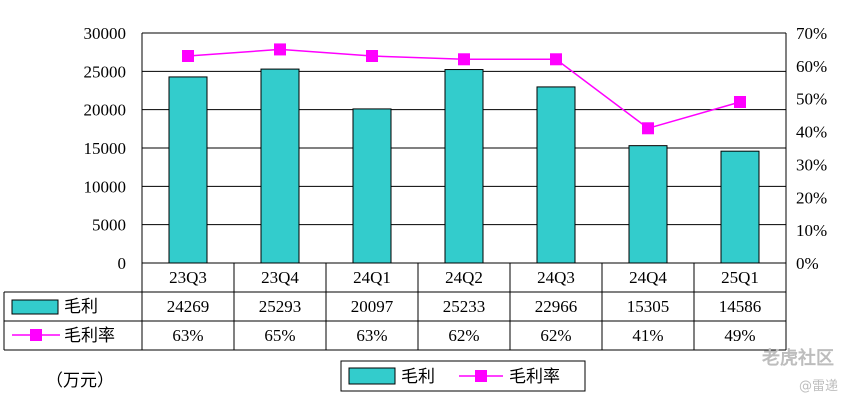  What do you see at coordinates (798, 358) in the screenshot?
I see `watermark-brand: 老虎社区` at bounding box center [798, 358].